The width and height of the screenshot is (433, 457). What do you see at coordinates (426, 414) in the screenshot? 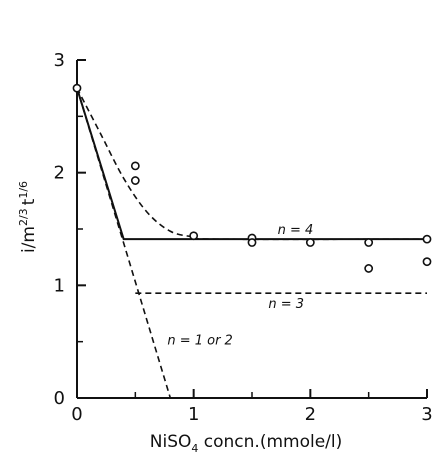
I see `x-tick-label: 3` at bounding box center [426, 414].